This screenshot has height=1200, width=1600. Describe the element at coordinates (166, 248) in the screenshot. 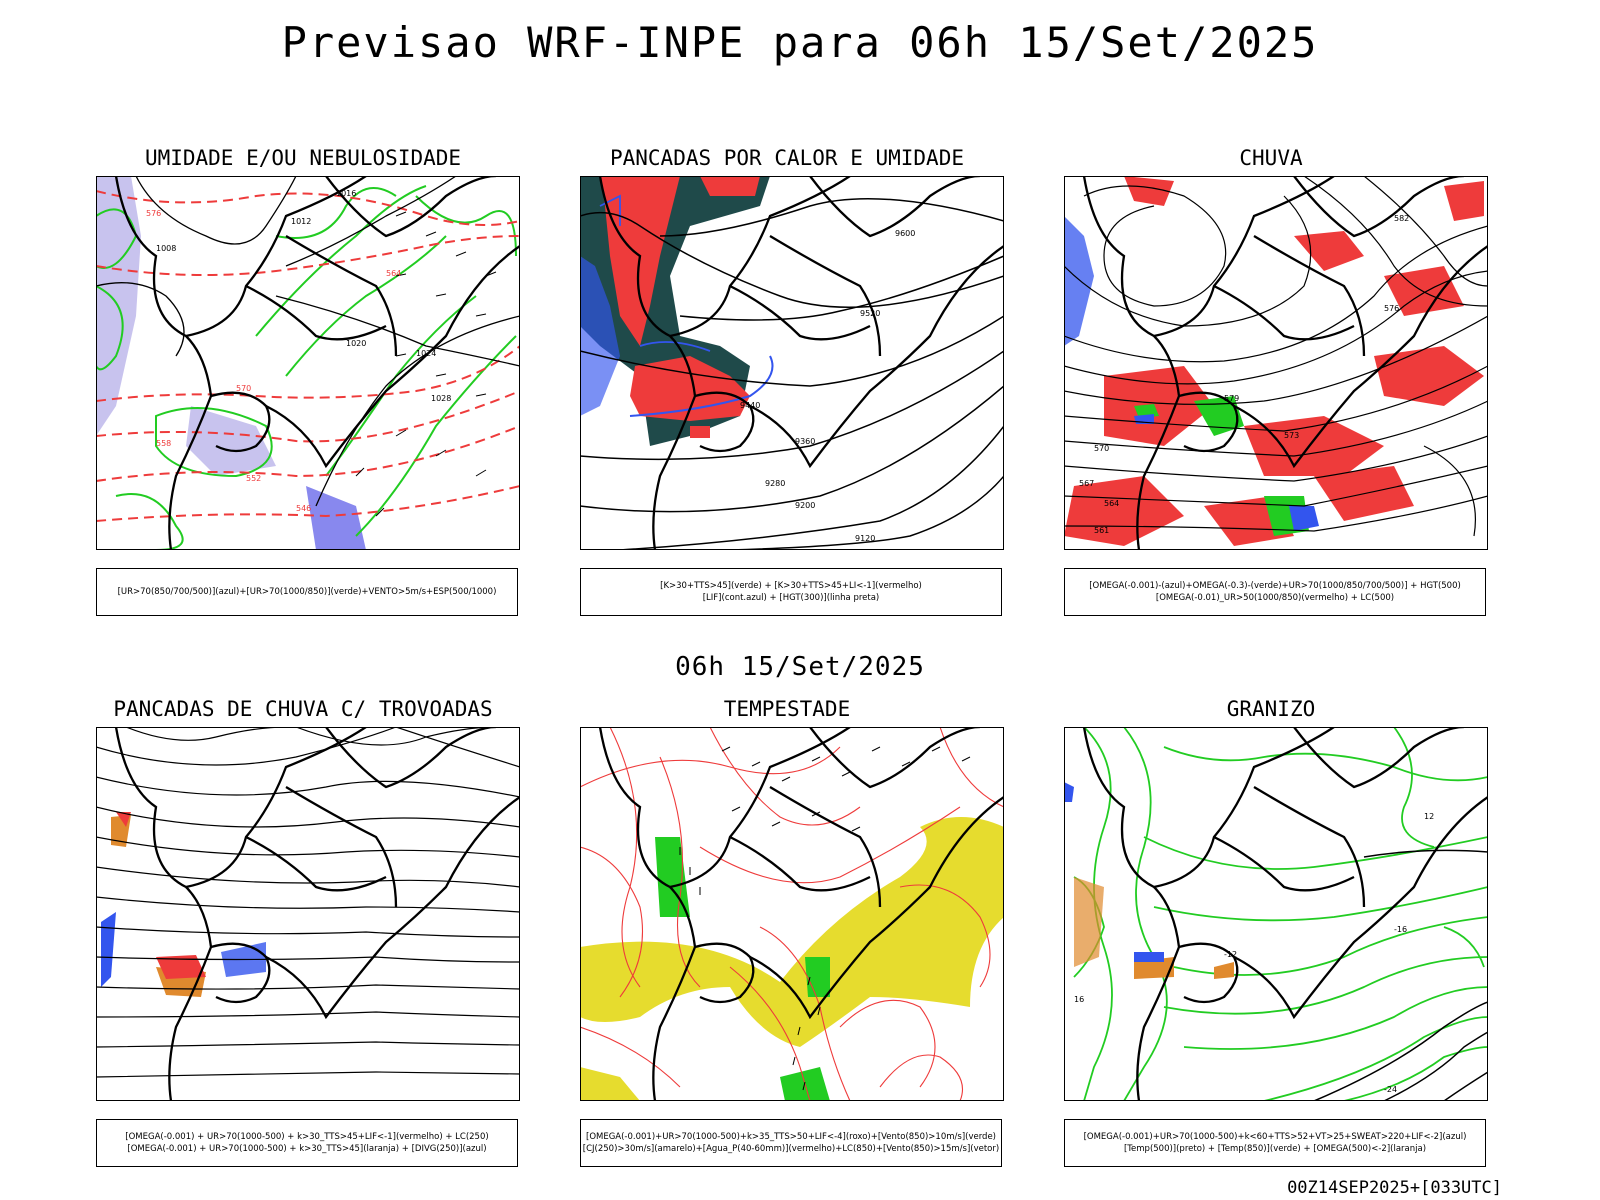

I see `isobar-label: 1008` at that location.